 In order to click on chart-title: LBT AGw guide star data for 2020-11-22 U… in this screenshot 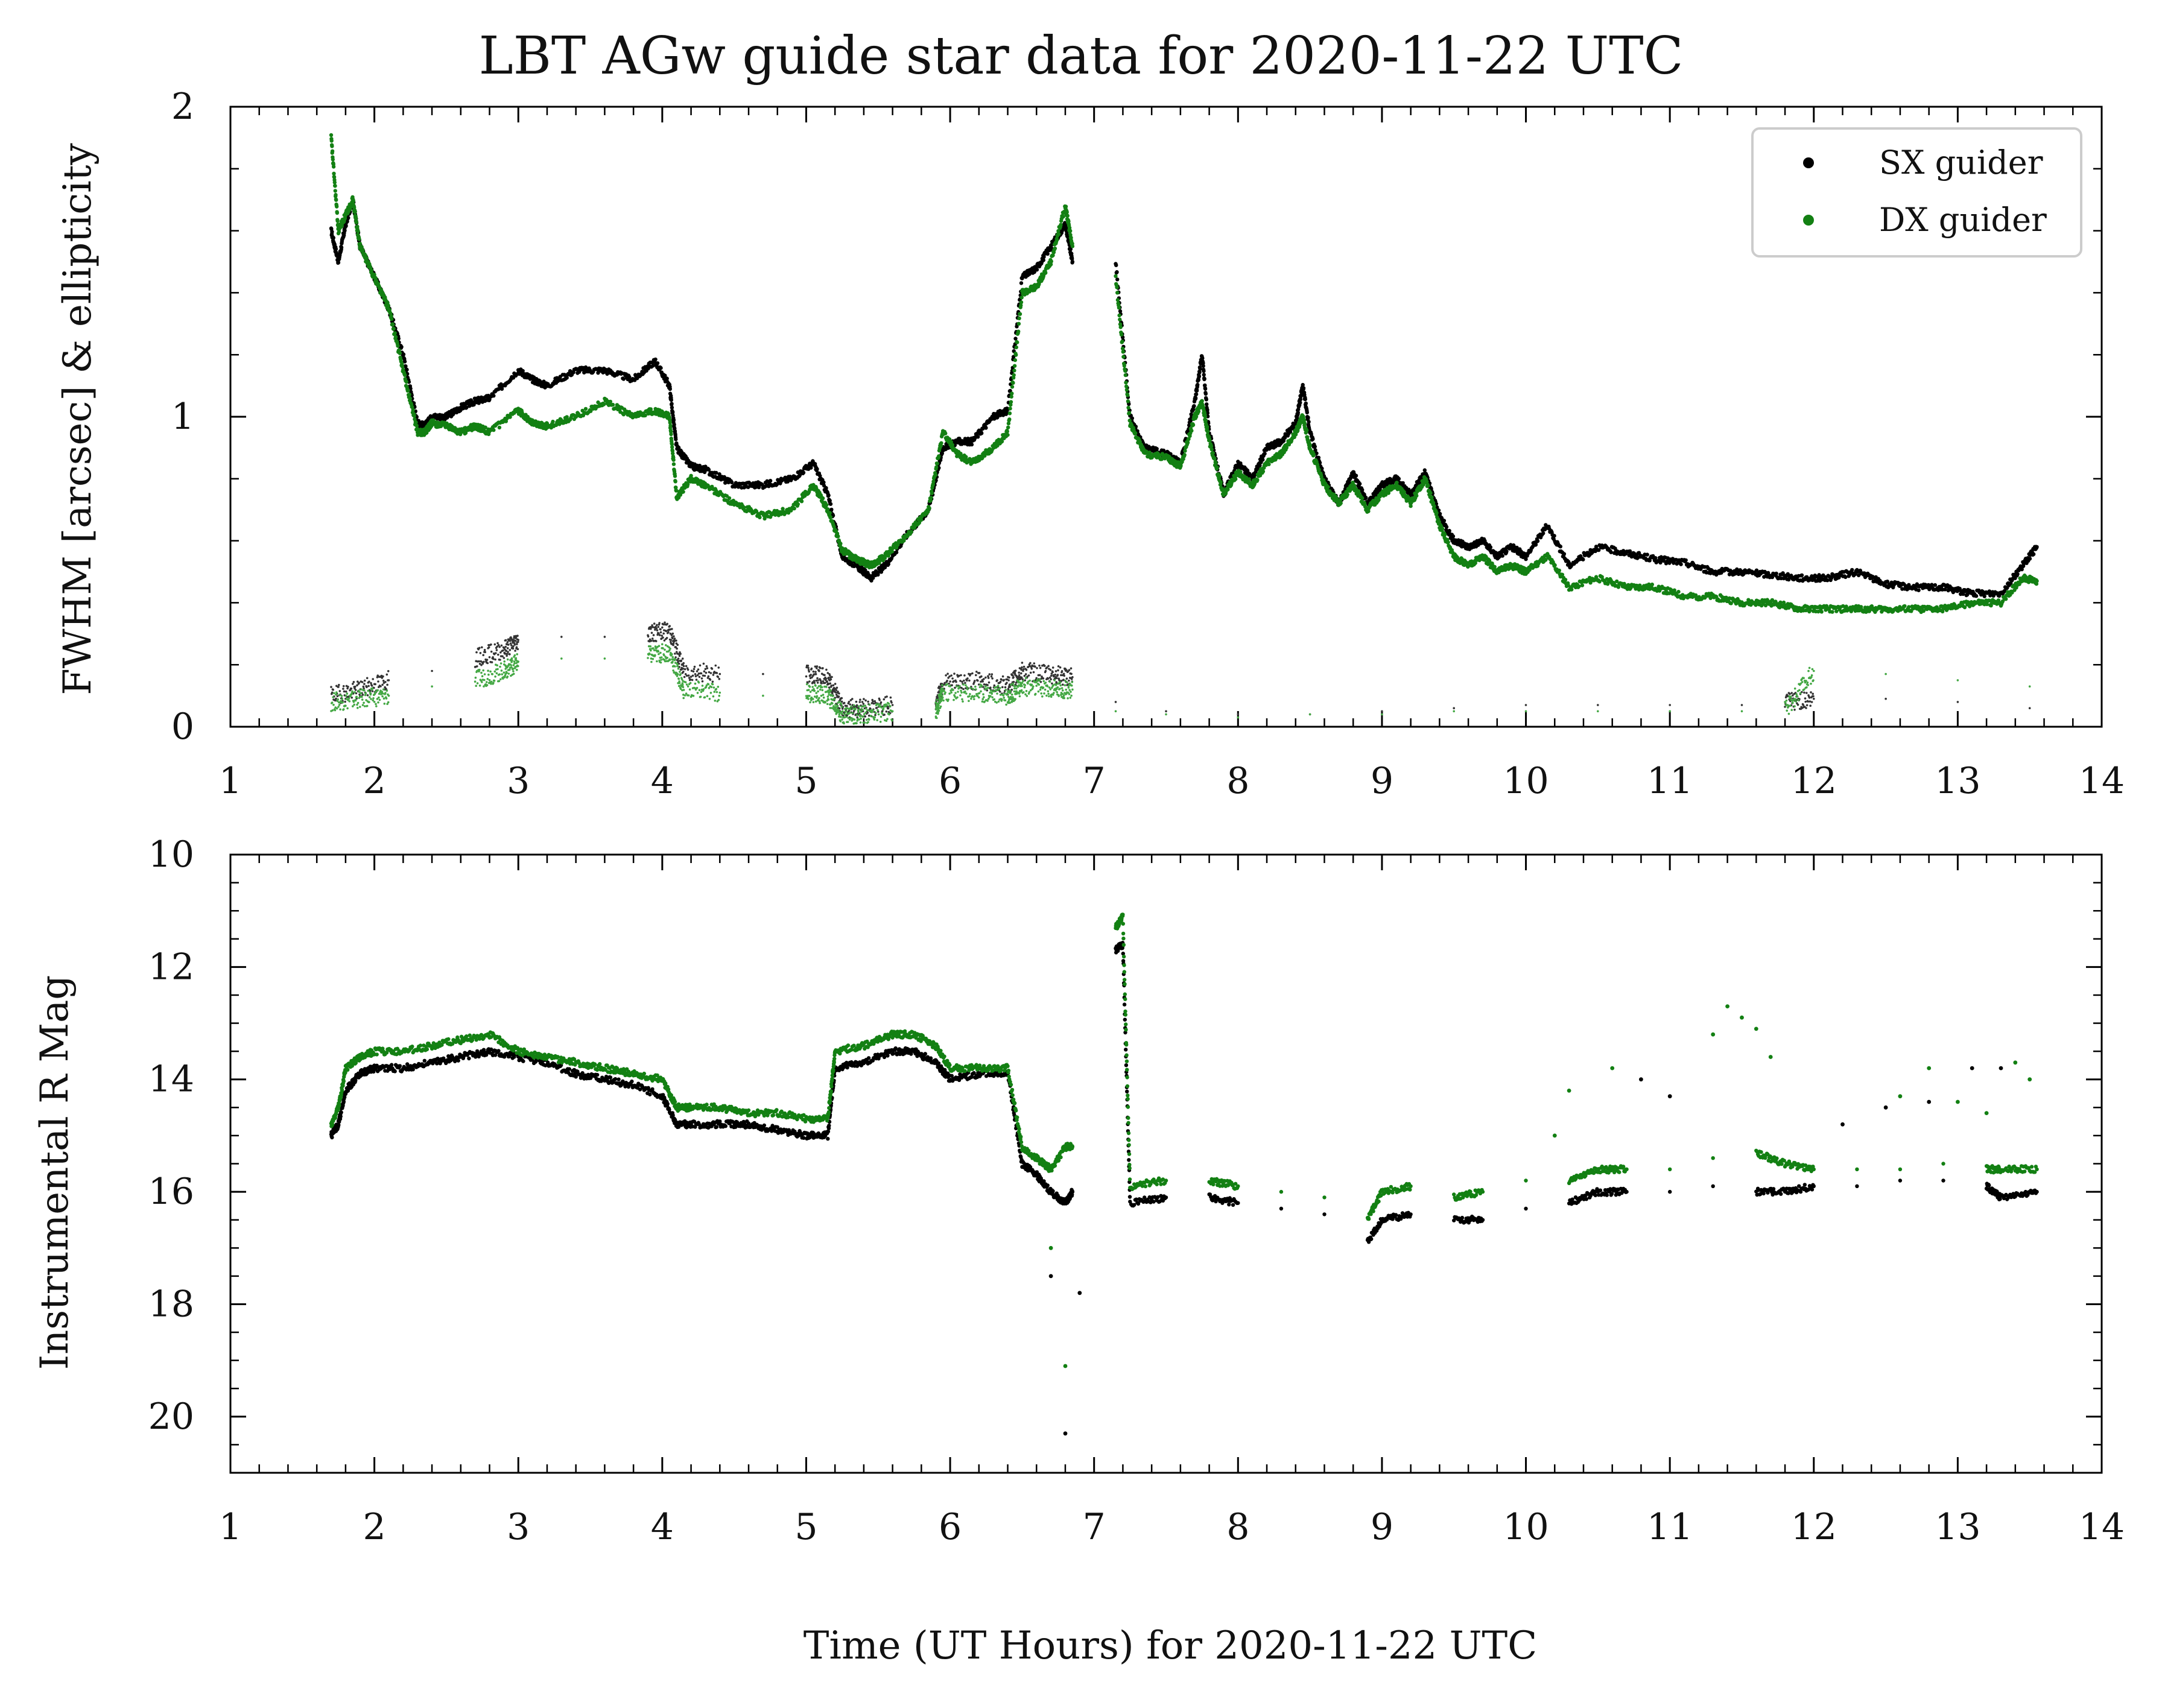, I will do `click(1081, 56)`.